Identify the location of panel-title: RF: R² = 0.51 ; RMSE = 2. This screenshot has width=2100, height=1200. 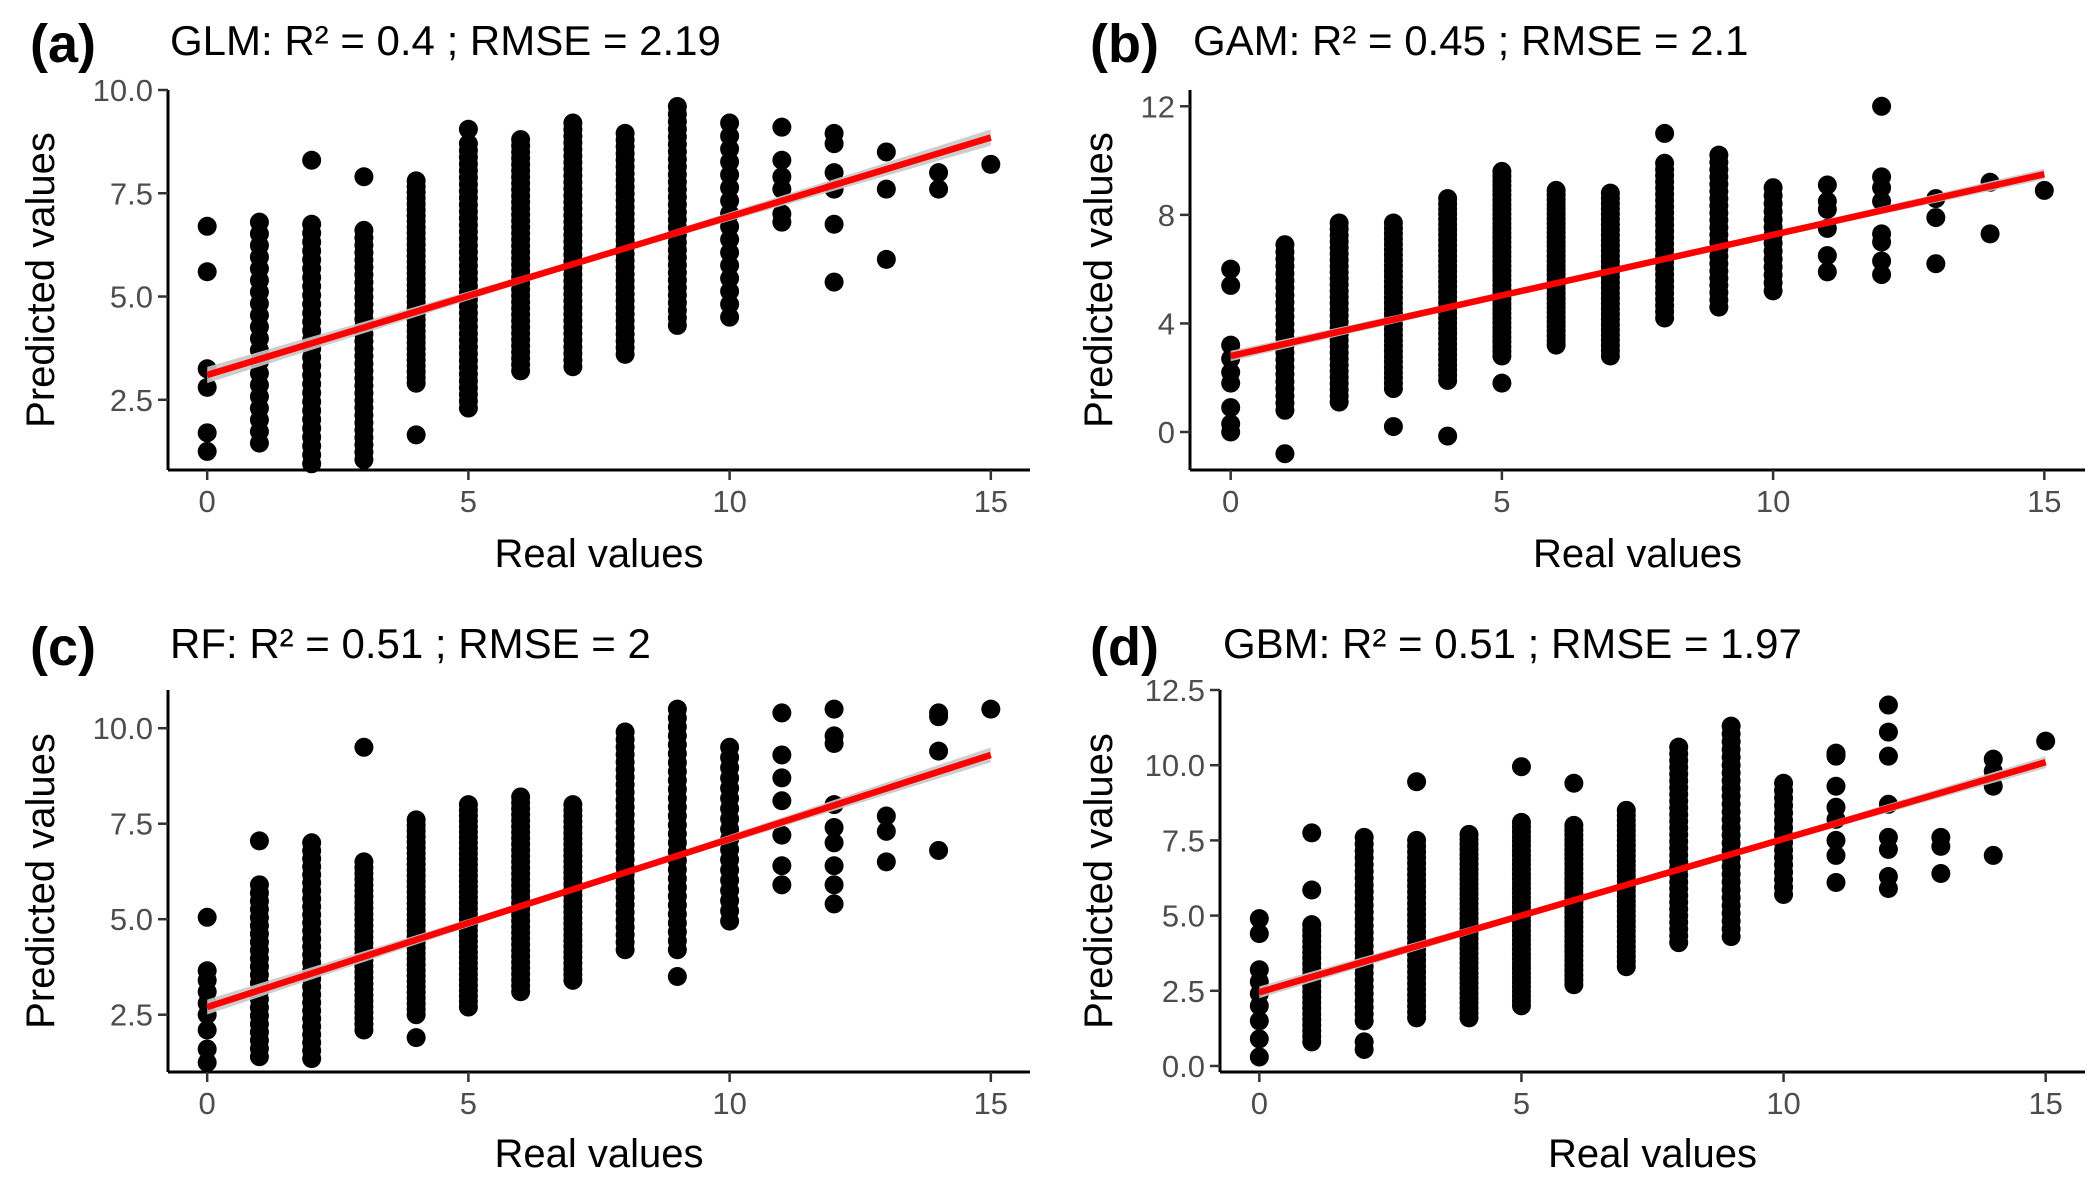
(410, 643).